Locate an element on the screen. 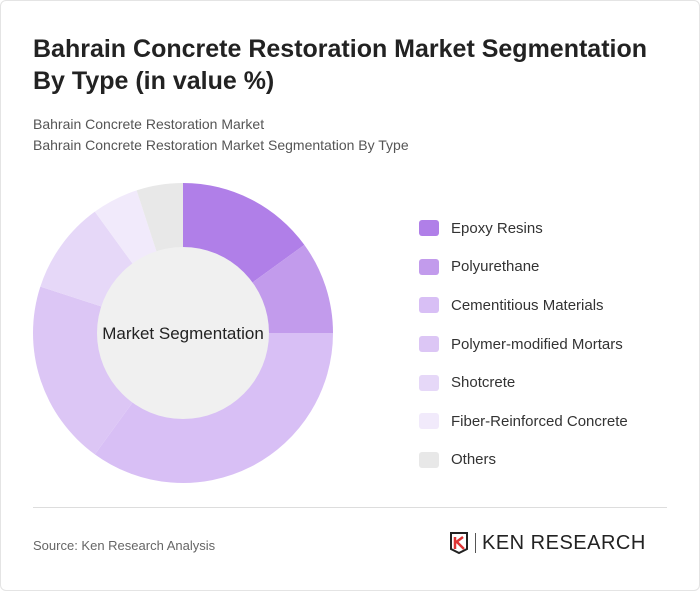 This screenshot has height=591, width=700. legend-item: Shotcrete is located at coordinates (523, 382).